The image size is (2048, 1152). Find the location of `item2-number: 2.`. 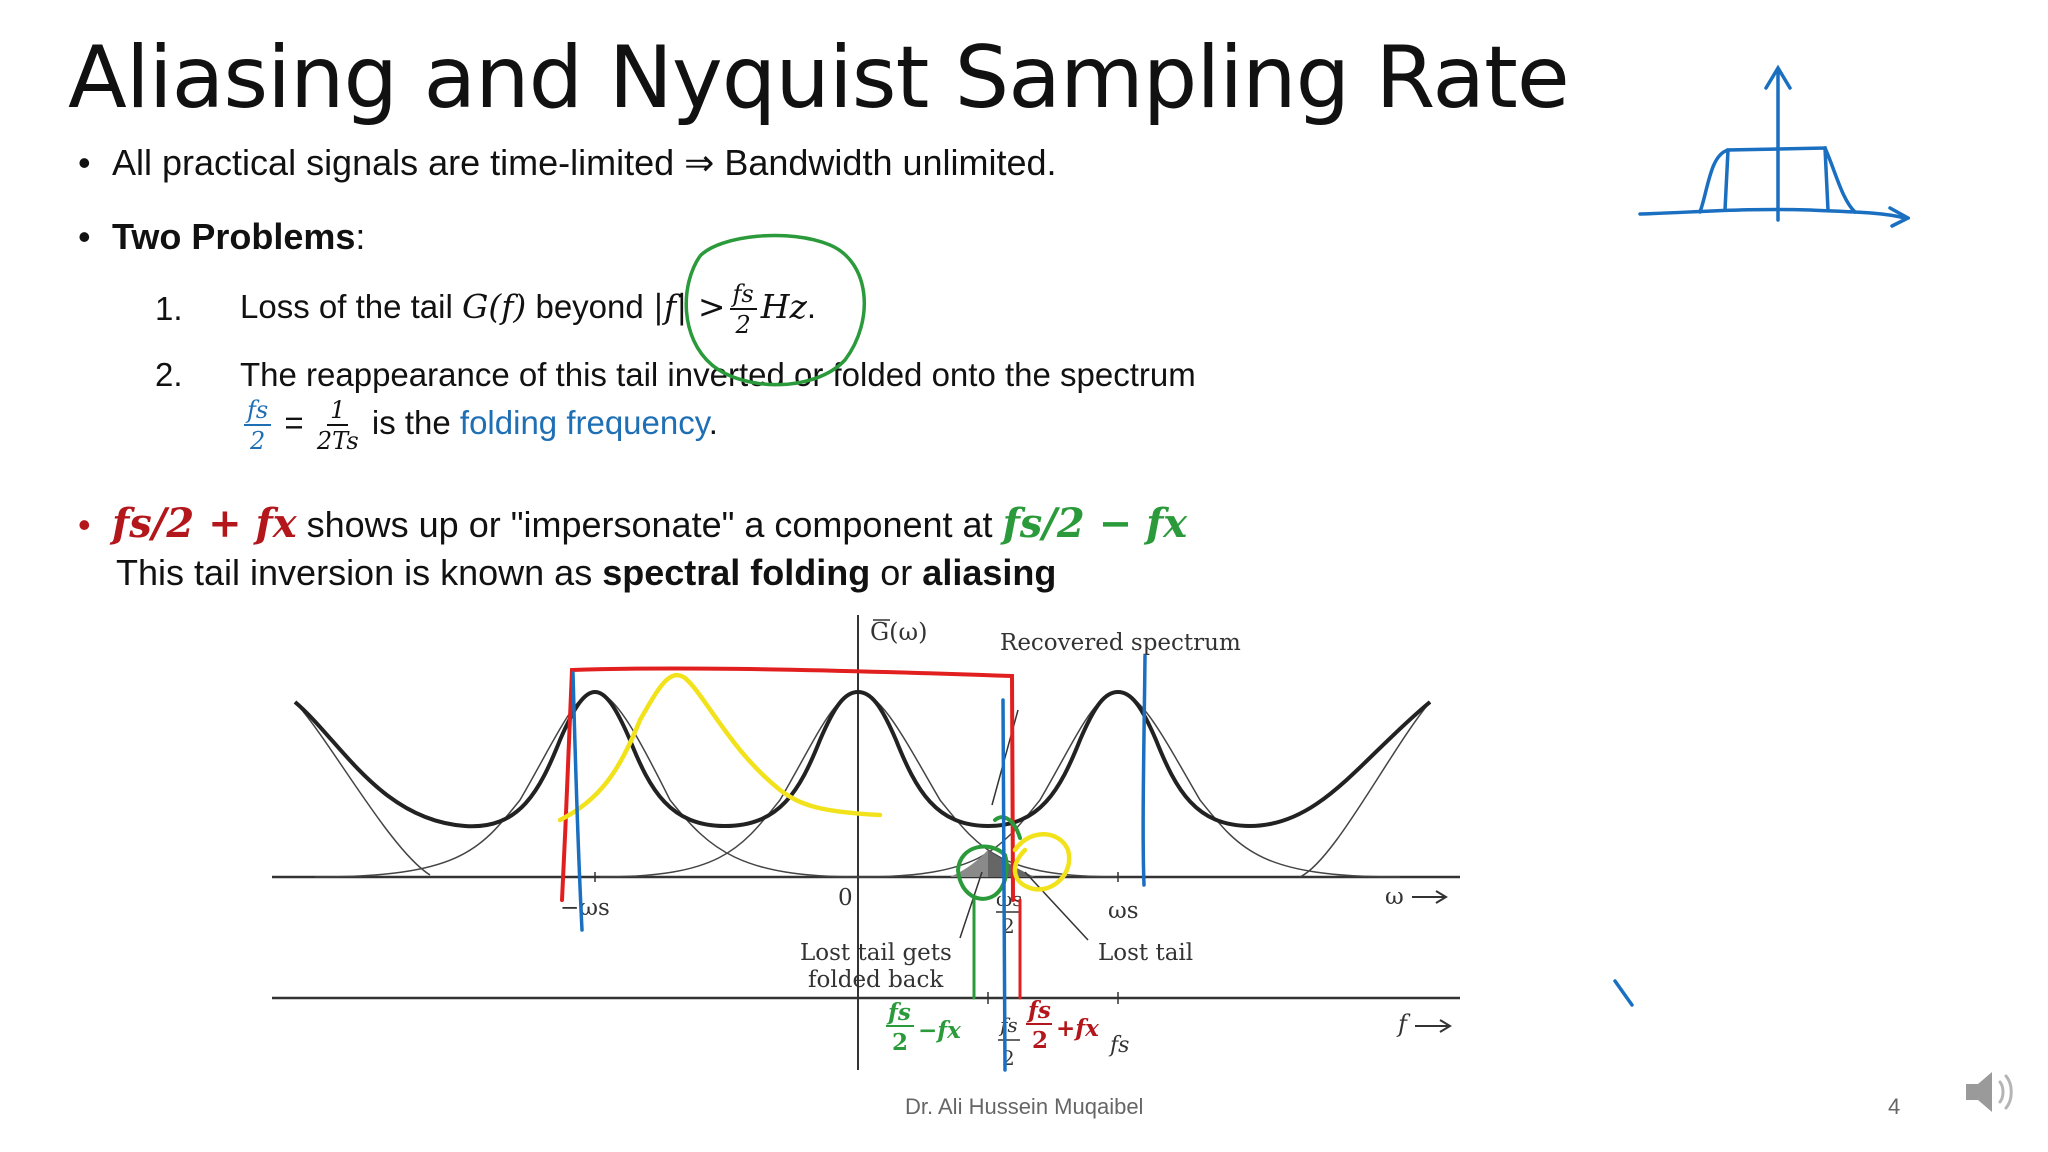

item2-number: 2. is located at coordinates (169, 374).